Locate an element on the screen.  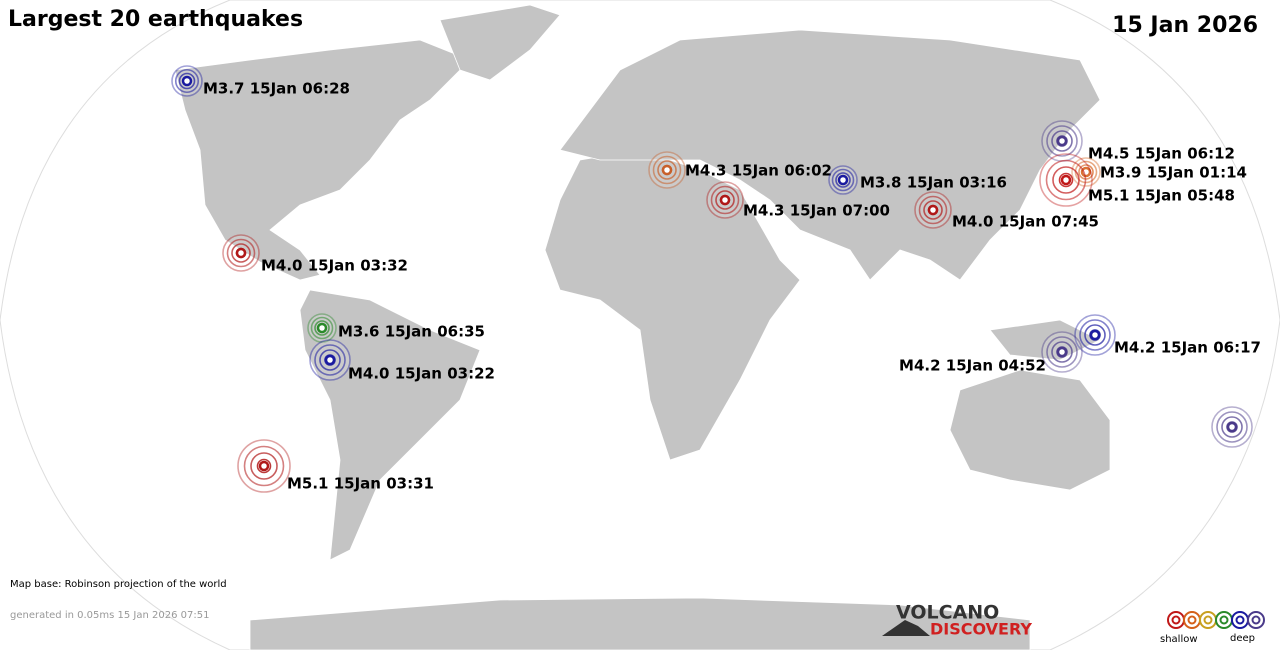
depth-legend is located at coordinates (1216, 620).